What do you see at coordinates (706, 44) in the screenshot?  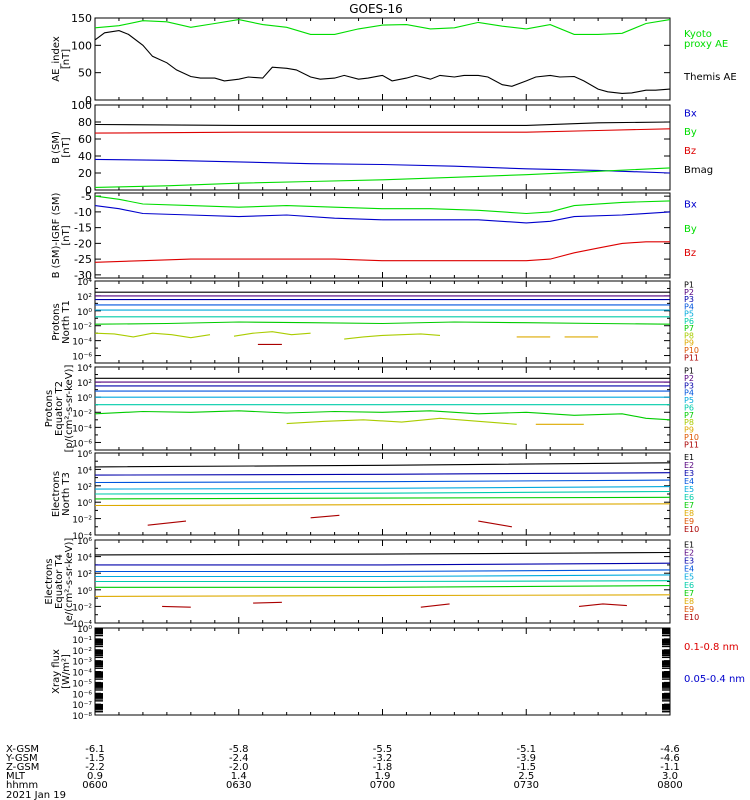 I see `legend-entry: proxy AE` at bounding box center [706, 44].